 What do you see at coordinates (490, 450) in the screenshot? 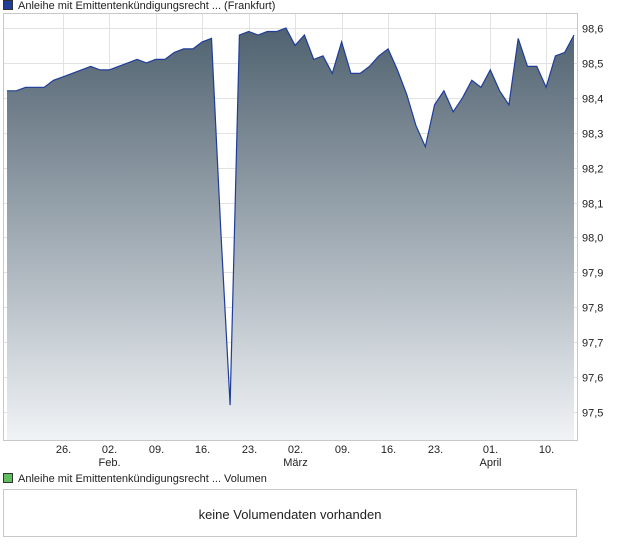
I see `x-tick-label: 01.` at bounding box center [490, 450].